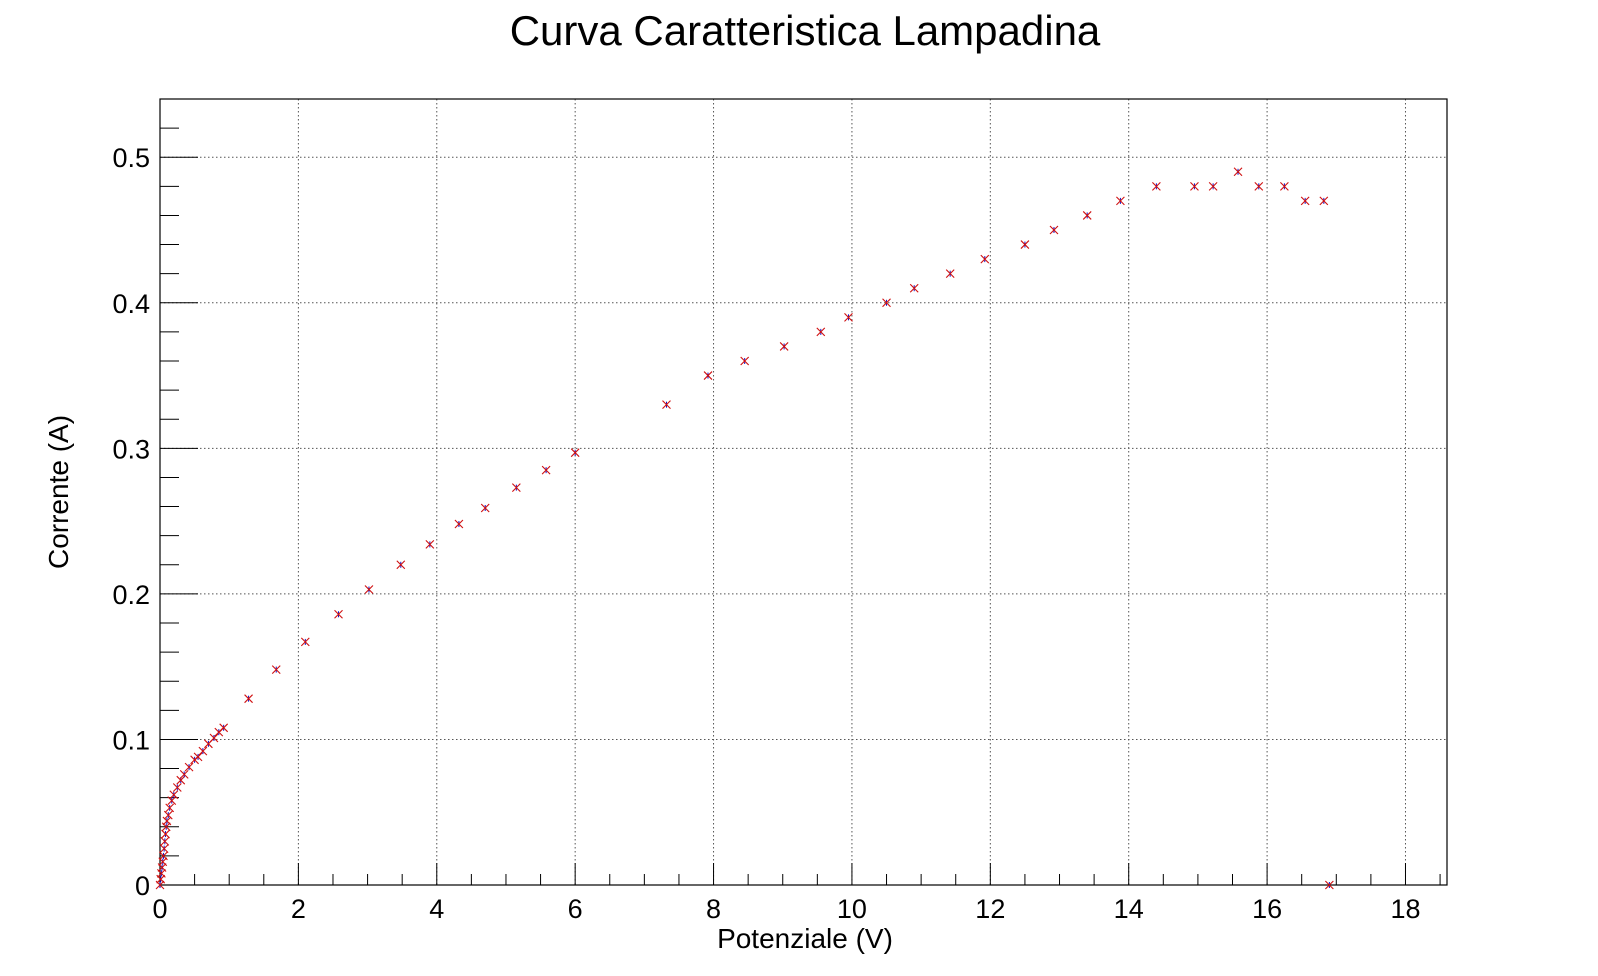 Image resolution: width=1598 pixels, height=976 pixels. What do you see at coordinates (1129, 909) in the screenshot?
I see `x-tick-label: 14` at bounding box center [1129, 909].